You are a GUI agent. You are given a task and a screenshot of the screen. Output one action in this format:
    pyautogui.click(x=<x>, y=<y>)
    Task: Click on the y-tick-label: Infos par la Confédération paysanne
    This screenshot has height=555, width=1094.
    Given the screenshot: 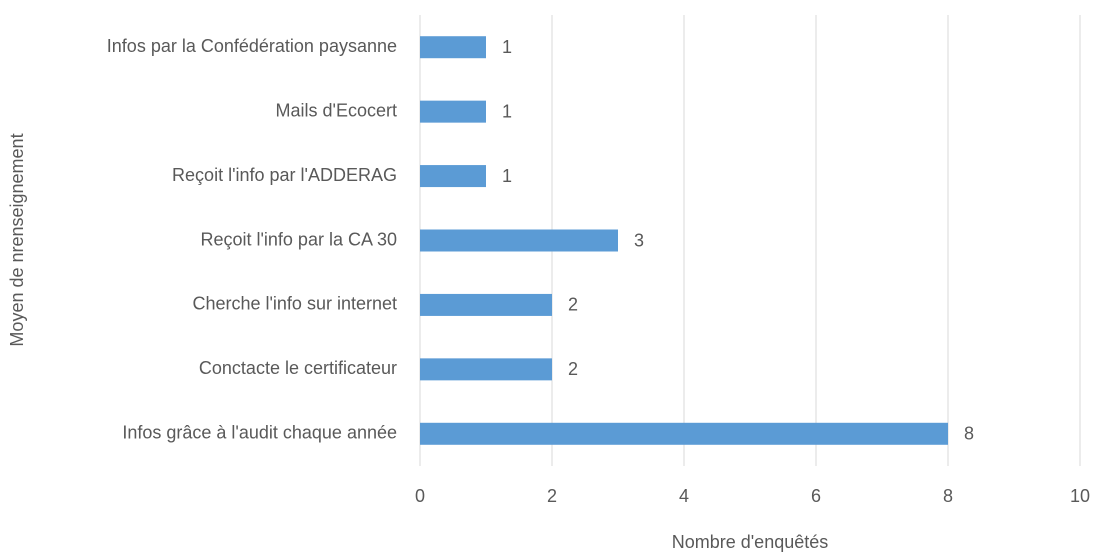 What is the action you would take?
    pyautogui.click(x=252, y=46)
    